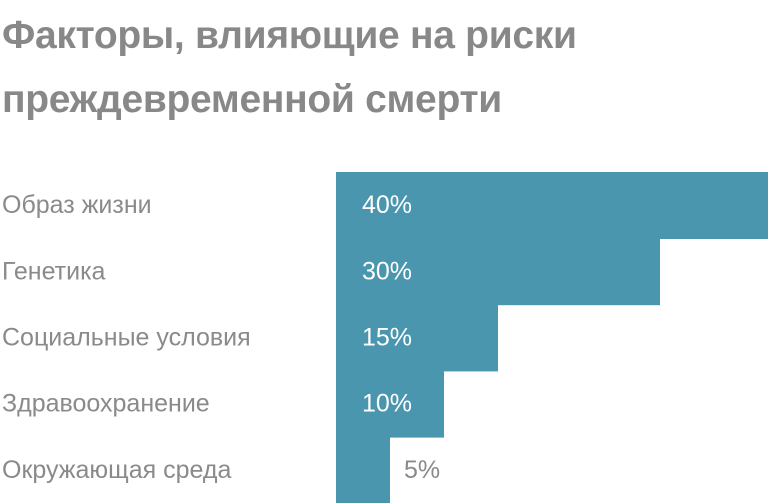 This screenshot has width=768, height=503. I want to click on category-label: Здравоохранение, so click(106, 404).